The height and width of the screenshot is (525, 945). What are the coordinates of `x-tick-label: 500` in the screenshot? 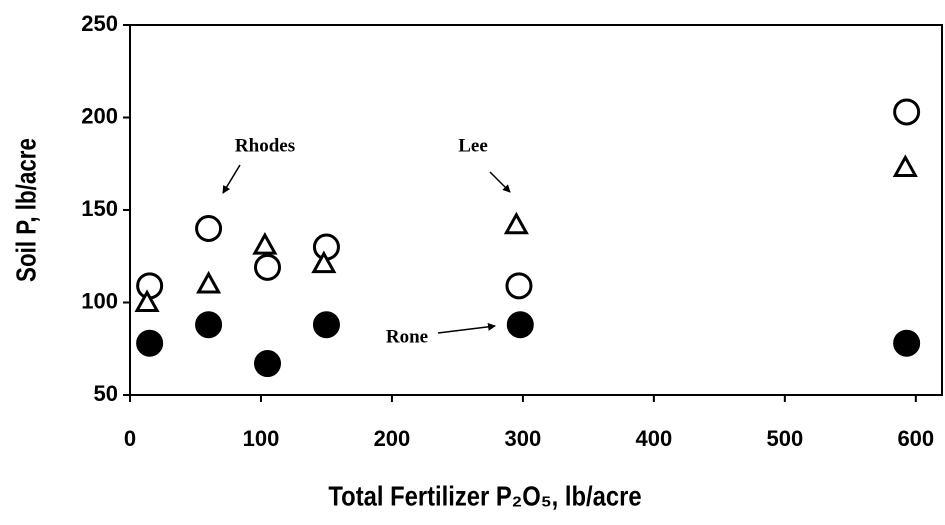 It's located at (784, 438).